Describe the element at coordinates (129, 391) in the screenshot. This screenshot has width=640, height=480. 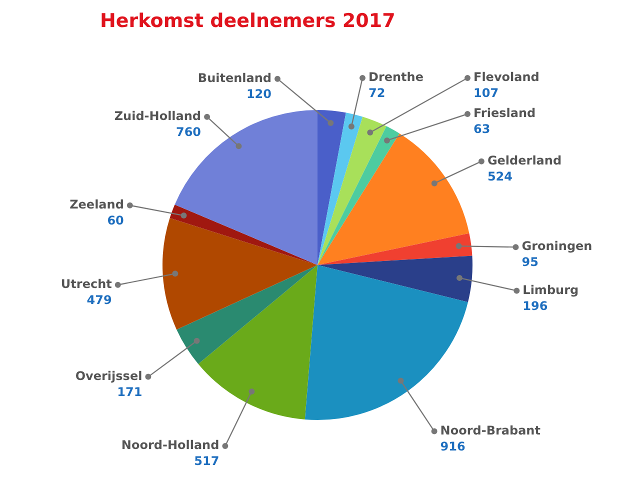
I see `data-label: 171` at that location.